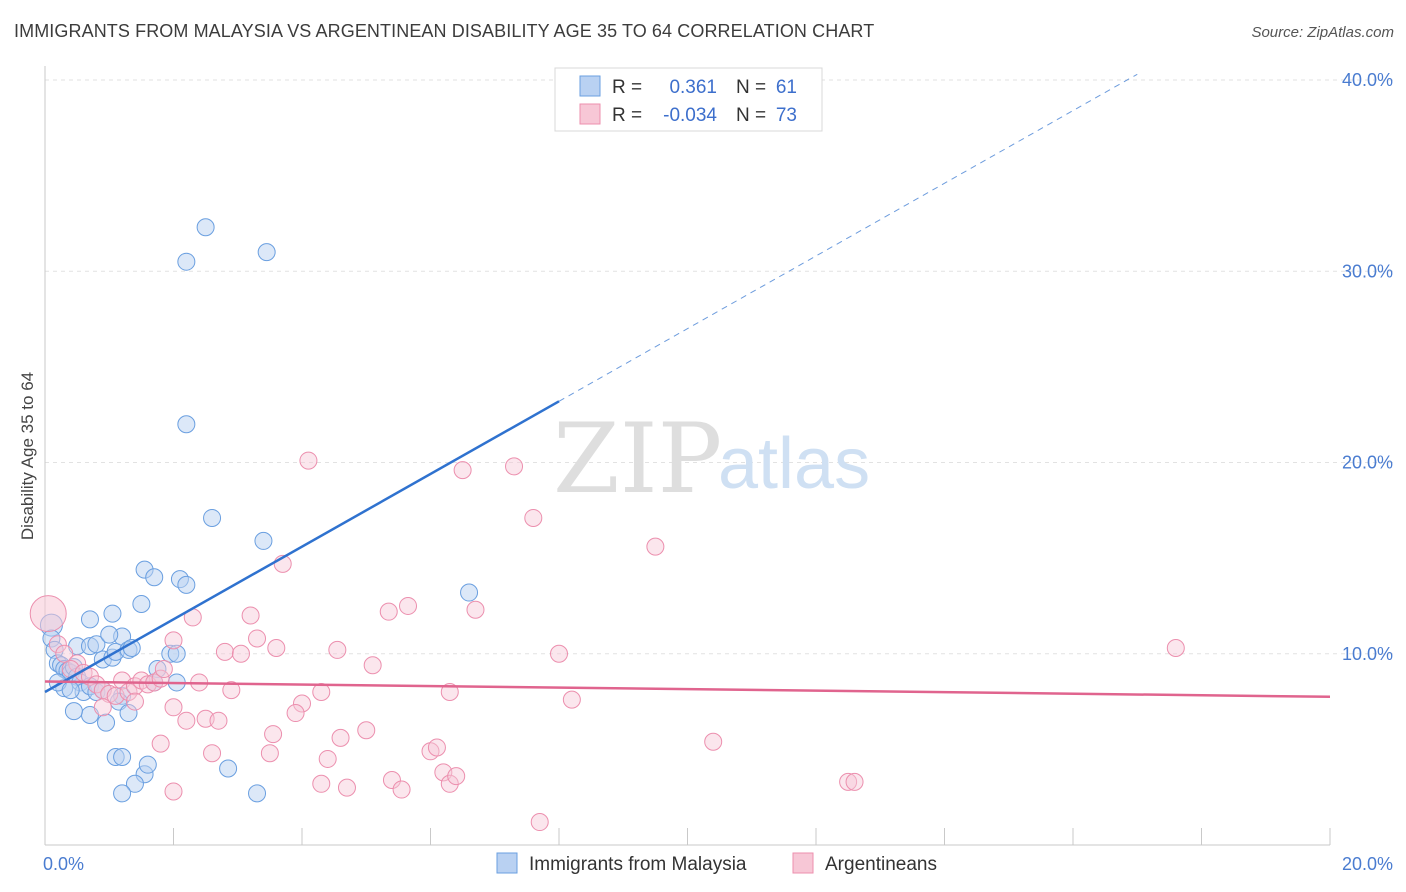 The image size is (1406, 892). Describe the element at coordinates (1367, 80) in the screenshot. I see `y-tick-label-40: 40.0%` at that location.